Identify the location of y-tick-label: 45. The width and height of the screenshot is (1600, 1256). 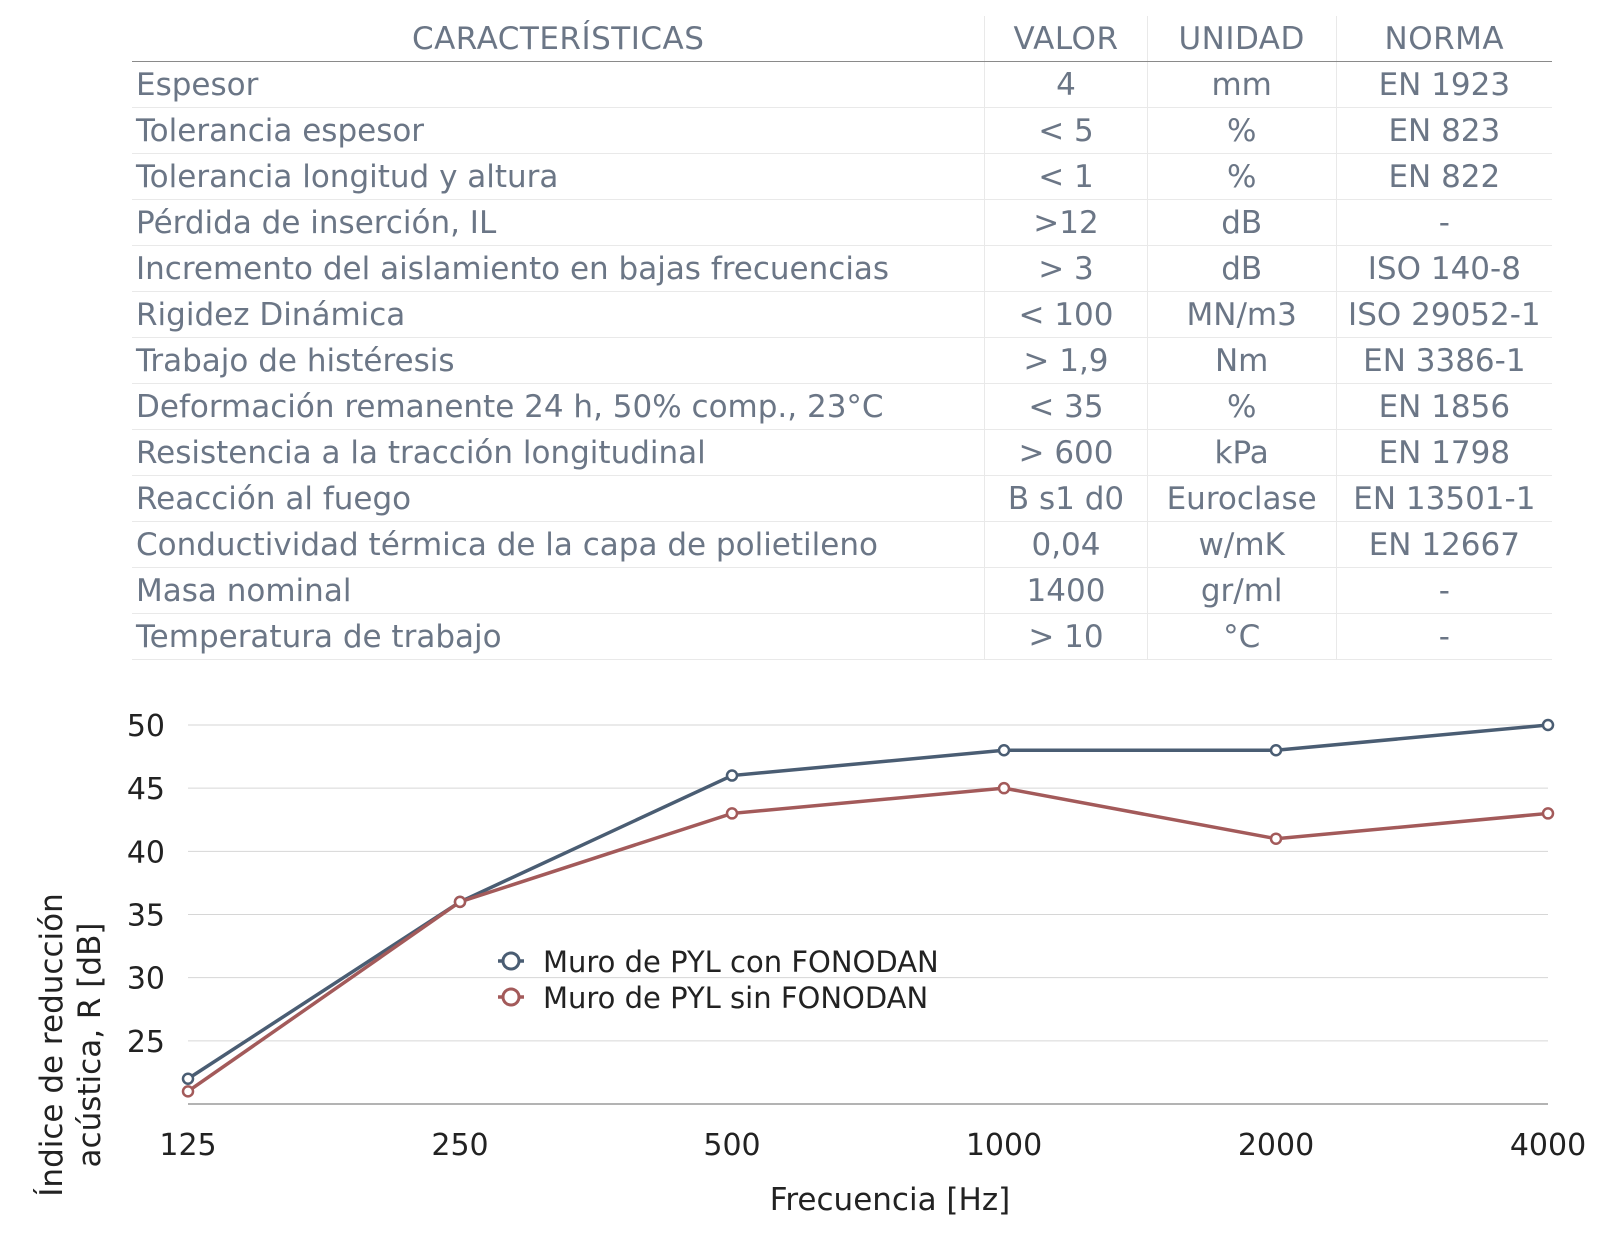
(146, 789).